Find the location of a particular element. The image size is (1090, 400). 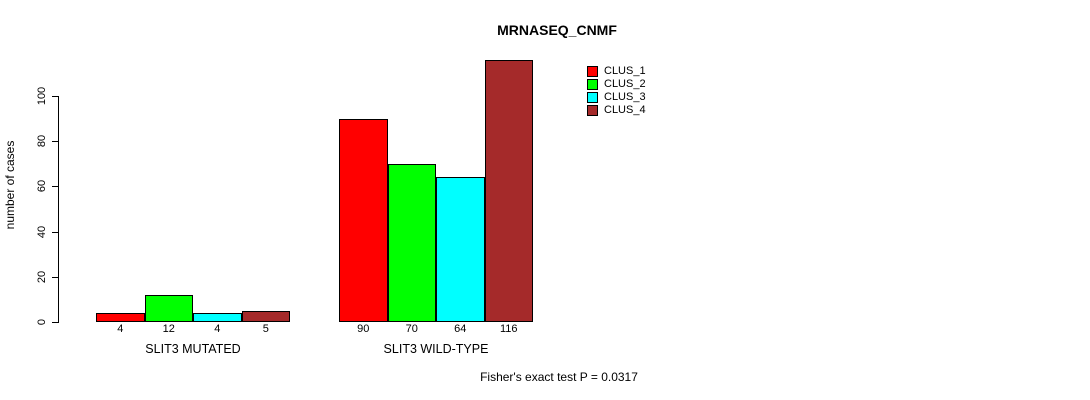

legend-item: CLUS_1 is located at coordinates (616, 71).